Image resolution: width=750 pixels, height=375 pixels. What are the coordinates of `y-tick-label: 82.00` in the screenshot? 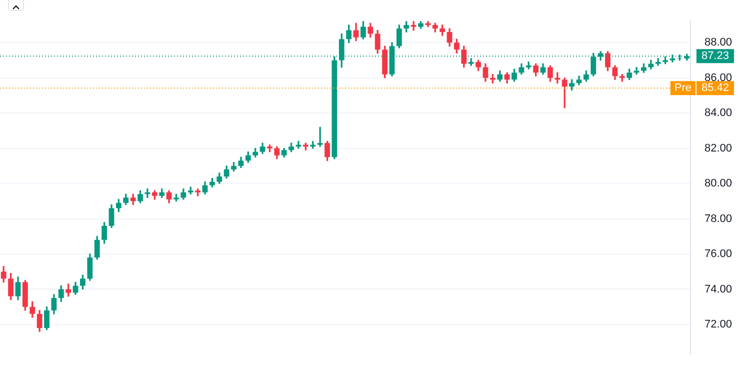 It's located at (718, 148).